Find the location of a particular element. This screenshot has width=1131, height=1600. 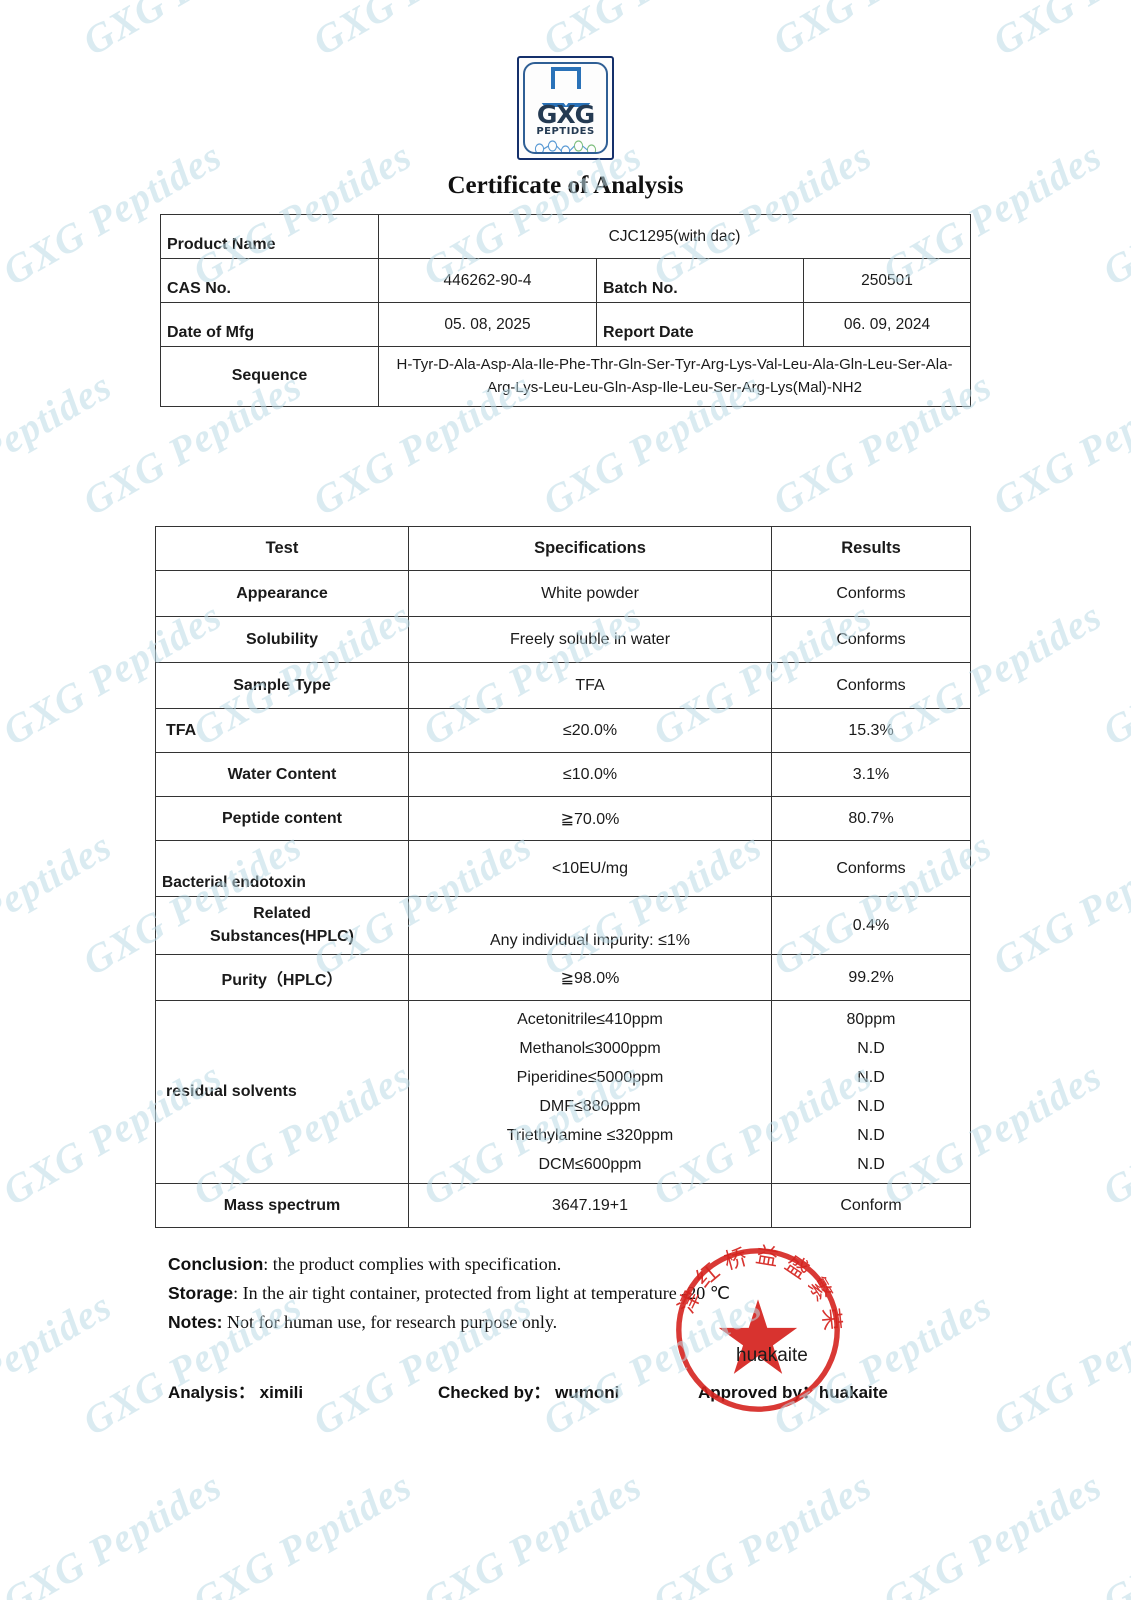

table-row: Water Content ≤10.0% 3.1% is located at coordinates (563, 774).